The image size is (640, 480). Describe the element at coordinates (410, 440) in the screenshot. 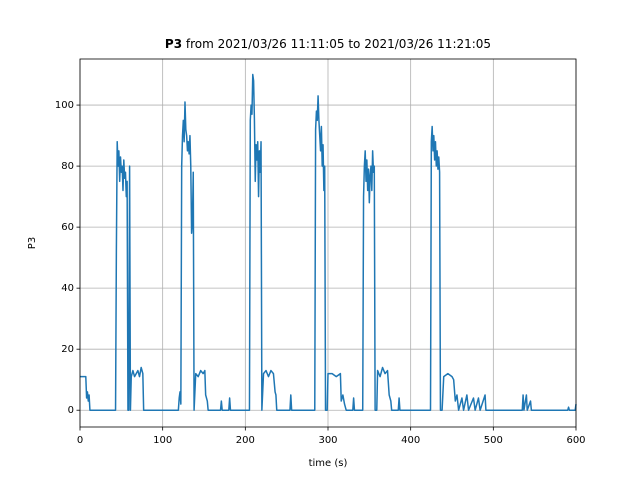

I see `x-tick-label: 400` at that location.